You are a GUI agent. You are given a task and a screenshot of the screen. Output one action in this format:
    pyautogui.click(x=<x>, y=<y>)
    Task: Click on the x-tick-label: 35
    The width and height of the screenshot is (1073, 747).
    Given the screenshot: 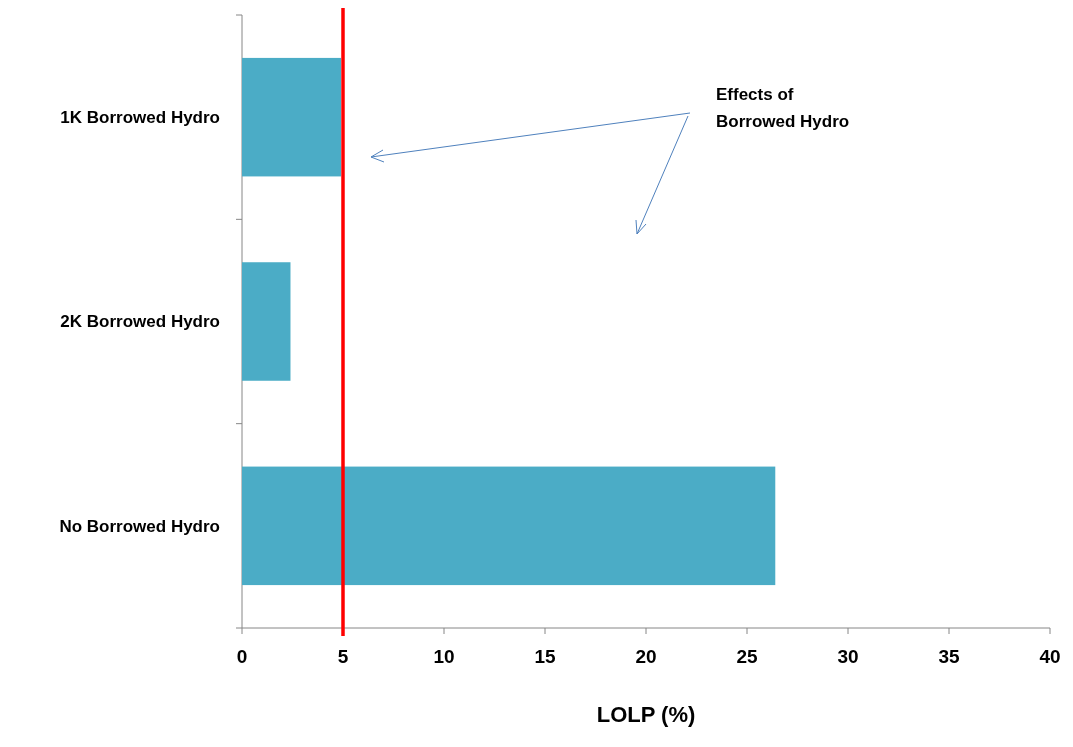 What is the action you would take?
    pyautogui.click(x=949, y=656)
    